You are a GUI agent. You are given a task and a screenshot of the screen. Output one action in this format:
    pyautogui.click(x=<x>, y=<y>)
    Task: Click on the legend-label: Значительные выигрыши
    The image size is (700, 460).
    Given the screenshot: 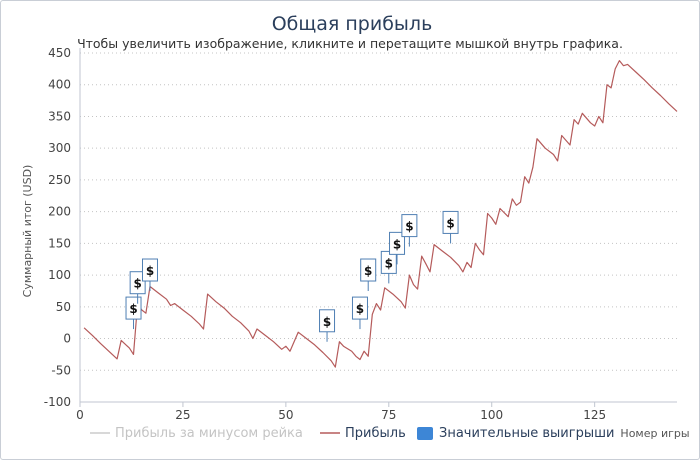 What is the action you would take?
    pyautogui.click(x=526, y=433)
    